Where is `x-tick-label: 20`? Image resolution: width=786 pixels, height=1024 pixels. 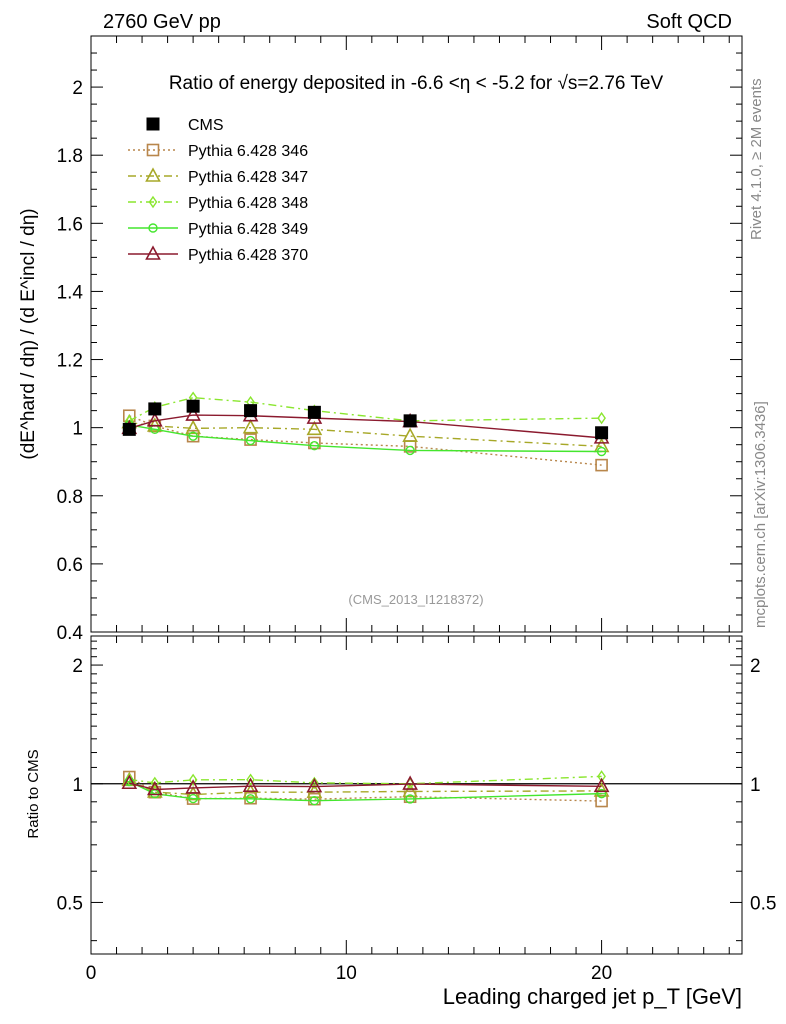 x-tick-label: 20 is located at coordinates (601, 973).